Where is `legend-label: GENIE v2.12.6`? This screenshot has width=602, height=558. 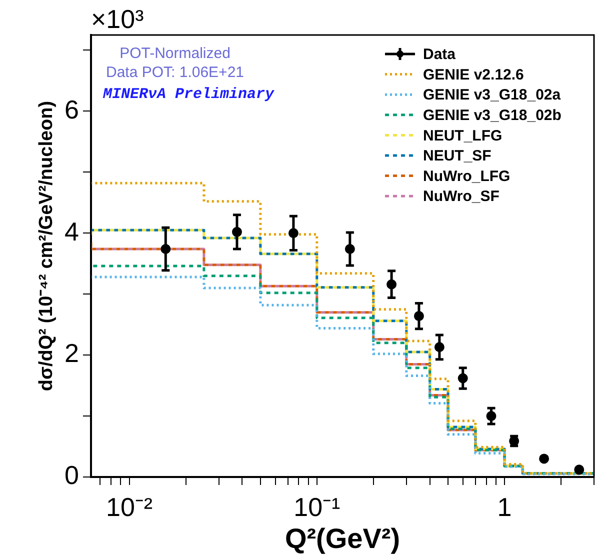 legend-label: GENIE v2.12.6 is located at coordinates (473, 75).